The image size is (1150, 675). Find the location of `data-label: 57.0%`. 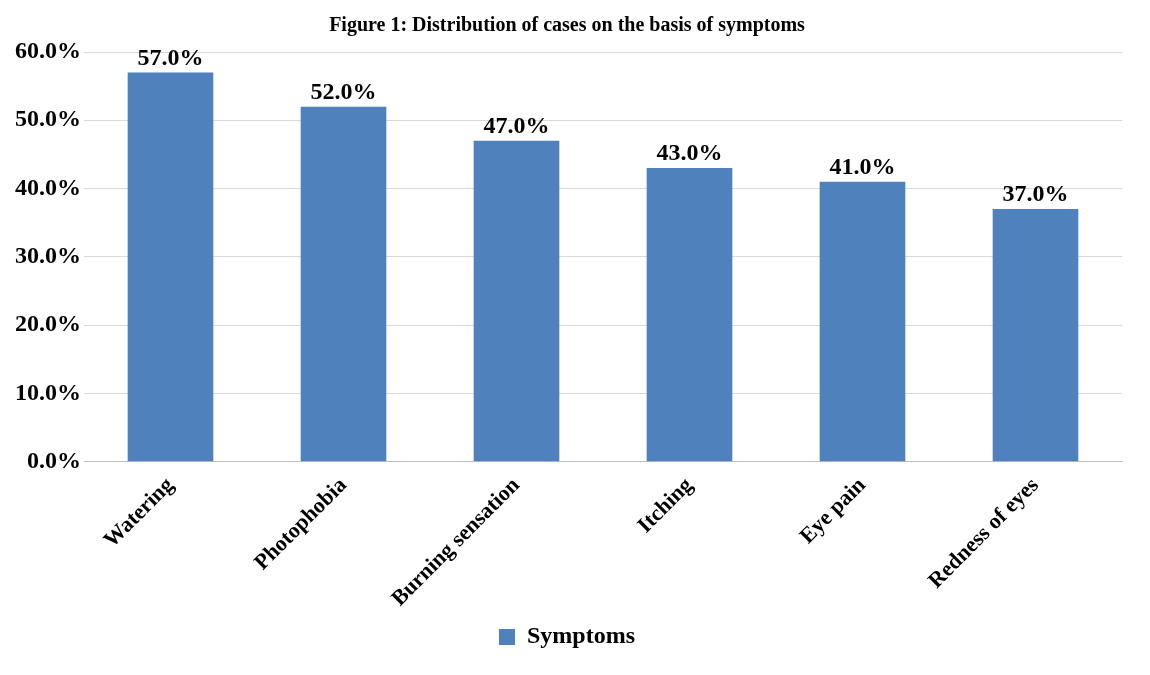

data-label: 57.0% is located at coordinates (170, 56).